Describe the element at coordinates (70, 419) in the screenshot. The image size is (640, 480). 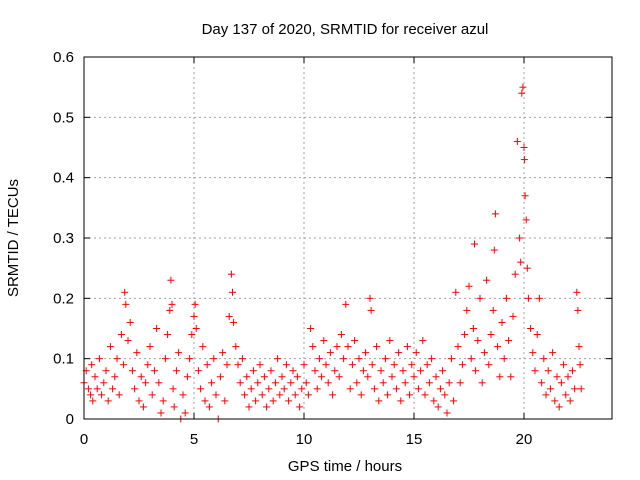
I see `y-tick-label: 0` at that location.